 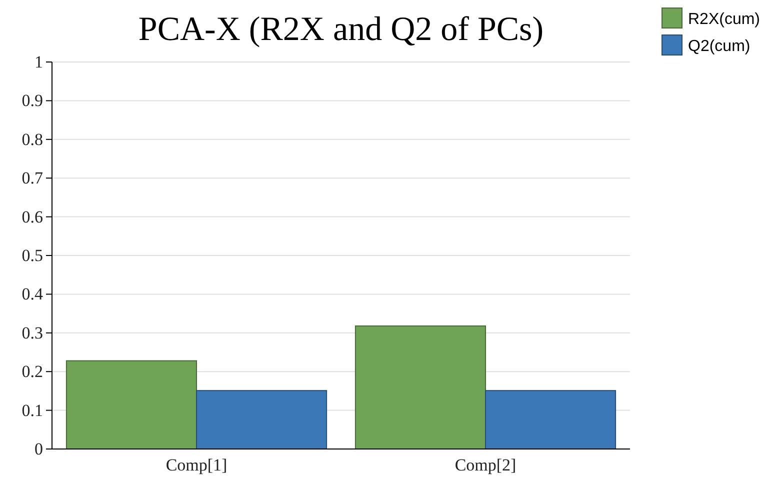 What do you see at coordinates (485, 465) in the screenshot?
I see `x-tick-label: Comp[2]` at bounding box center [485, 465].